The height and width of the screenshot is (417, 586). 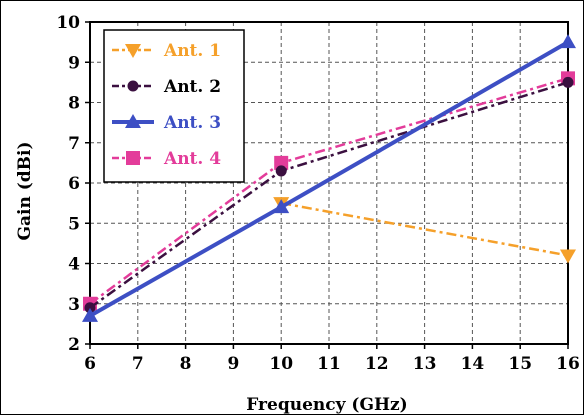 What do you see at coordinates (281, 364) in the screenshot?
I see `x-tick-label: 10` at bounding box center [281, 364].